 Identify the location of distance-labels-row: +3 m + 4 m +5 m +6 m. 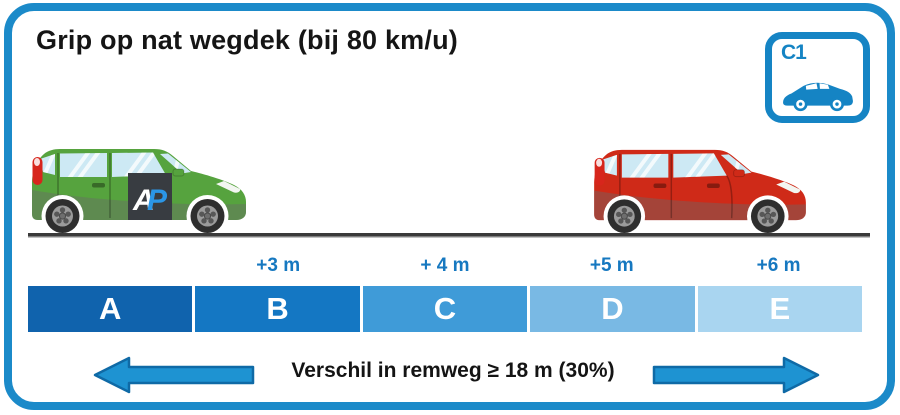
(445, 266).